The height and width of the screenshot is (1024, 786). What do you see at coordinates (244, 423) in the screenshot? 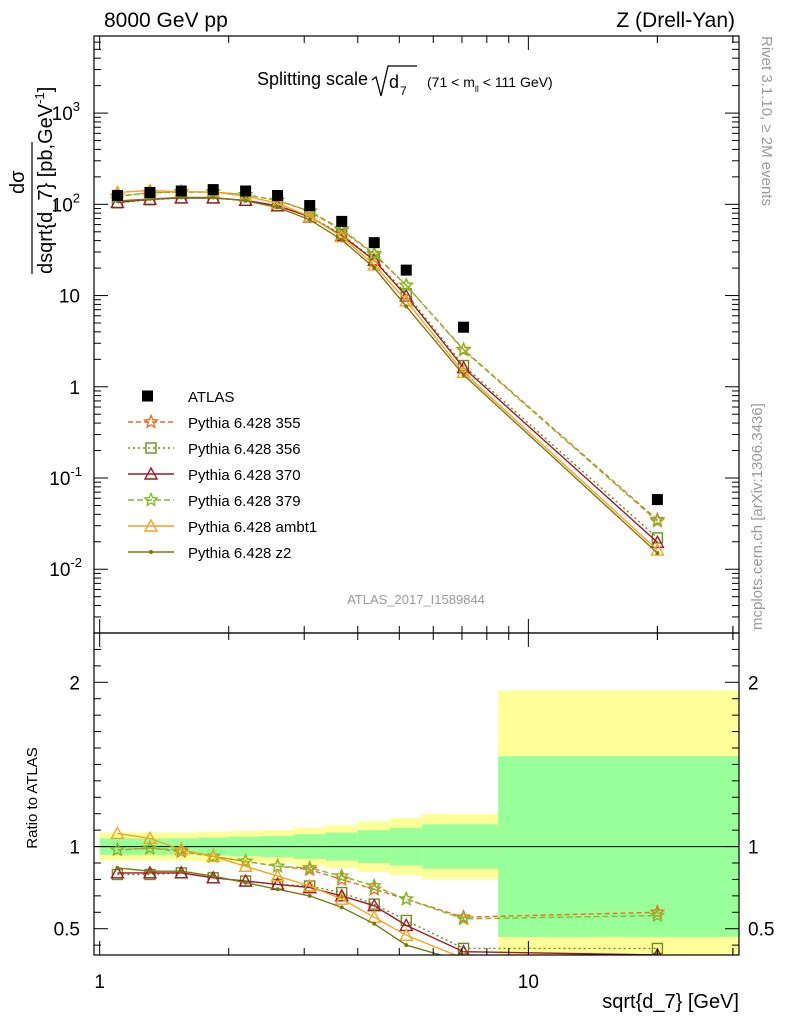
I see `legend-label-0: Pythia 6.428 355` at bounding box center [244, 423].